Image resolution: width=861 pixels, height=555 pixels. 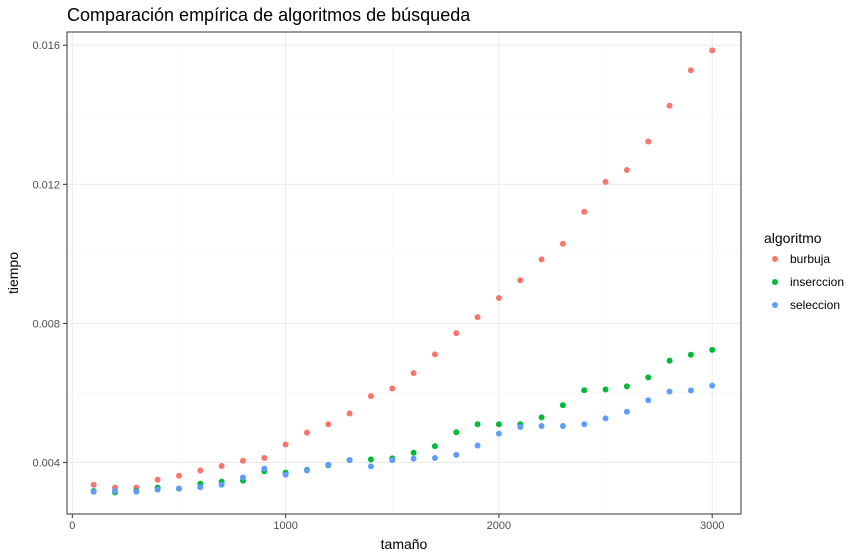 What do you see at coordinates (72, 526) in the screenshot?
I see `x-tick-label: 0` at bounding box center [72, 526].